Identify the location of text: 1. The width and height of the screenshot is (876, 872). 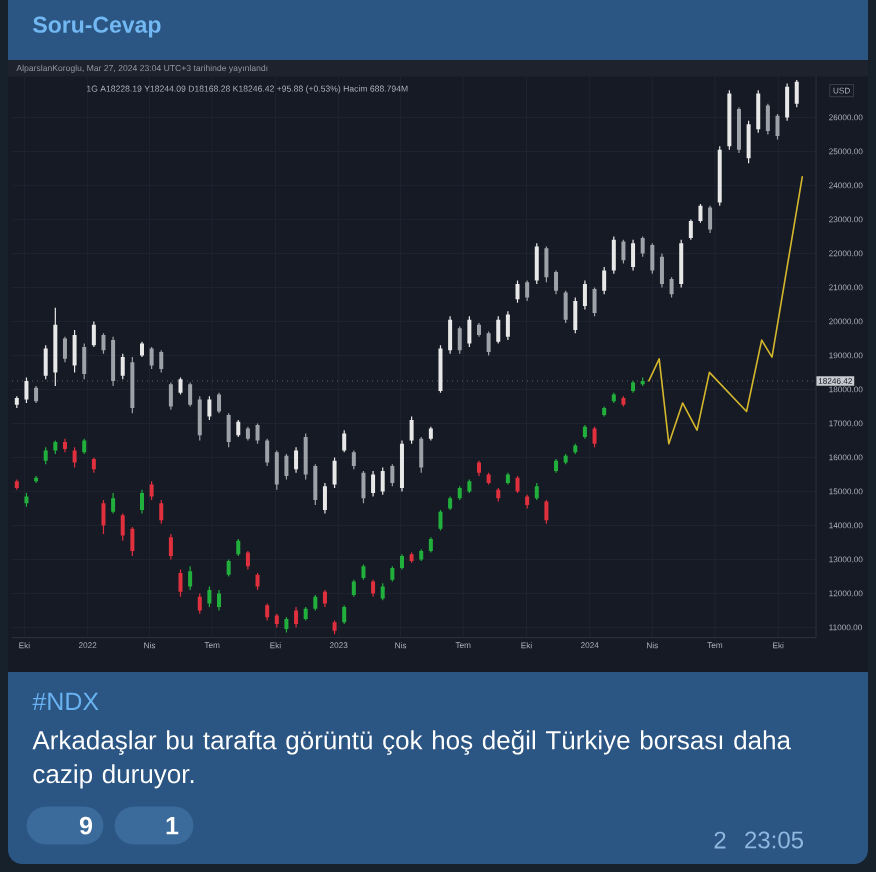
(172, 826).